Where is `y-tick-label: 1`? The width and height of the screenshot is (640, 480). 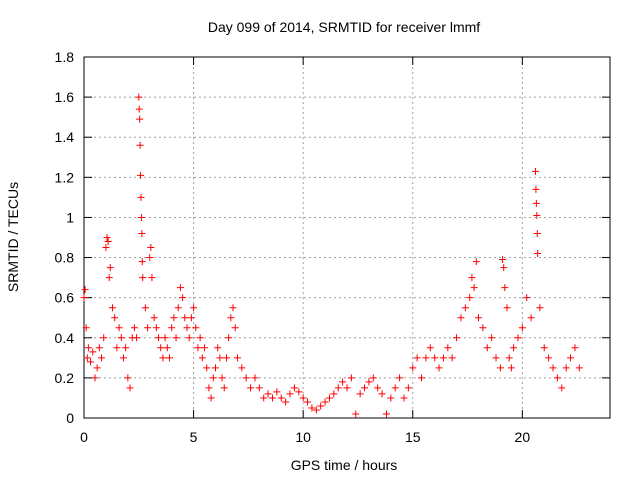
y-tick-label: 1 is located at coordinates (70, 217).